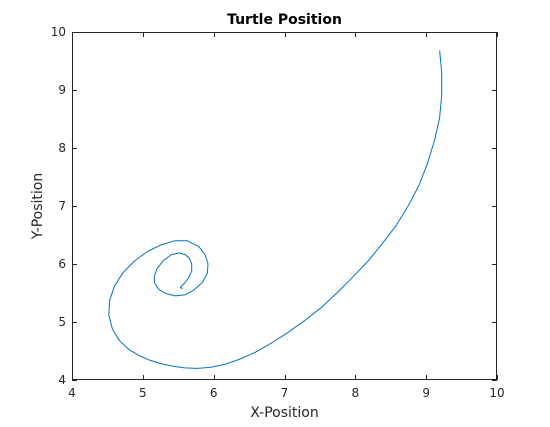 The width and height of the screenshot is (550, 427). Describe the element at coordinates (58, 32) in the screenshot. I see `y-tick-label: 10` at that location.